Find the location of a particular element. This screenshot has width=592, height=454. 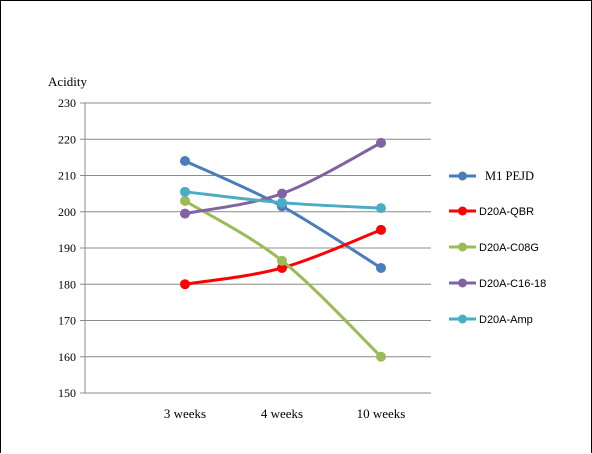

y-tick-label-180: 180 is located at coordinates (67, 284).